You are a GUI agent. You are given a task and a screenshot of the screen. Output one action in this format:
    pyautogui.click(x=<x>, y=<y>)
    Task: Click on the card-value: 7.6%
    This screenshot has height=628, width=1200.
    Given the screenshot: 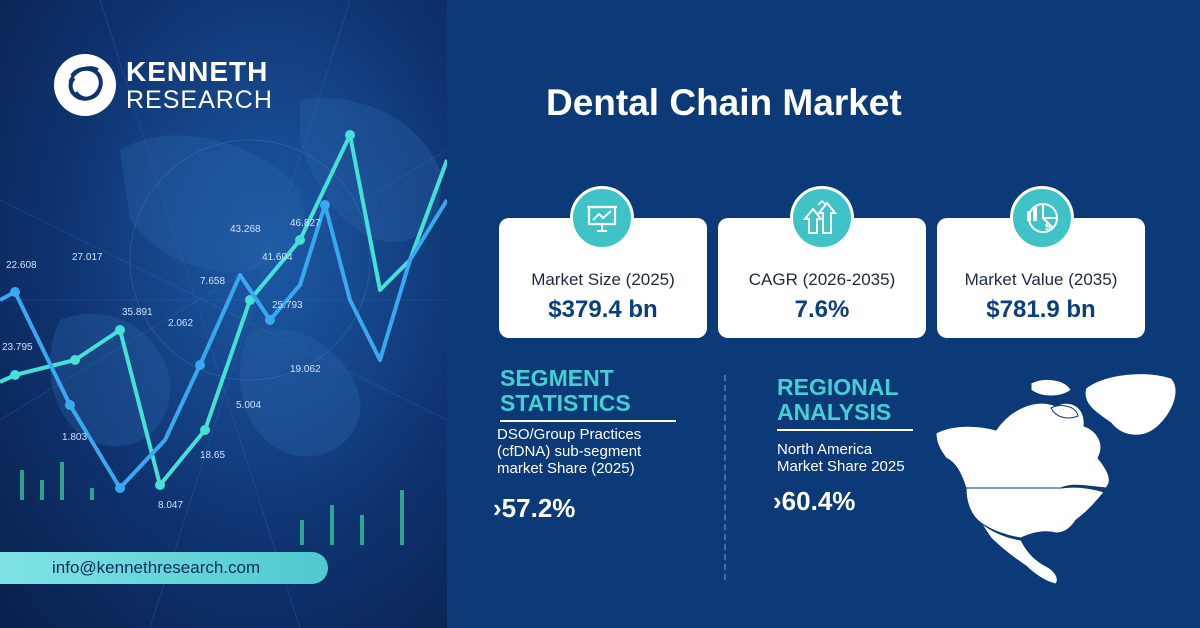 What is the action you would take?
    pyautogui.click(x=822, y=309)
    